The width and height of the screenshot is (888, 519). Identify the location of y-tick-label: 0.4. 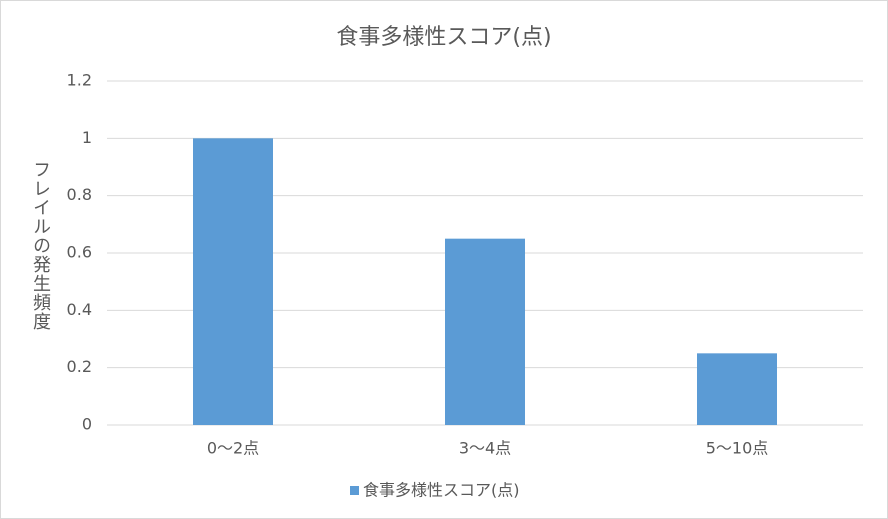
(79, 309).